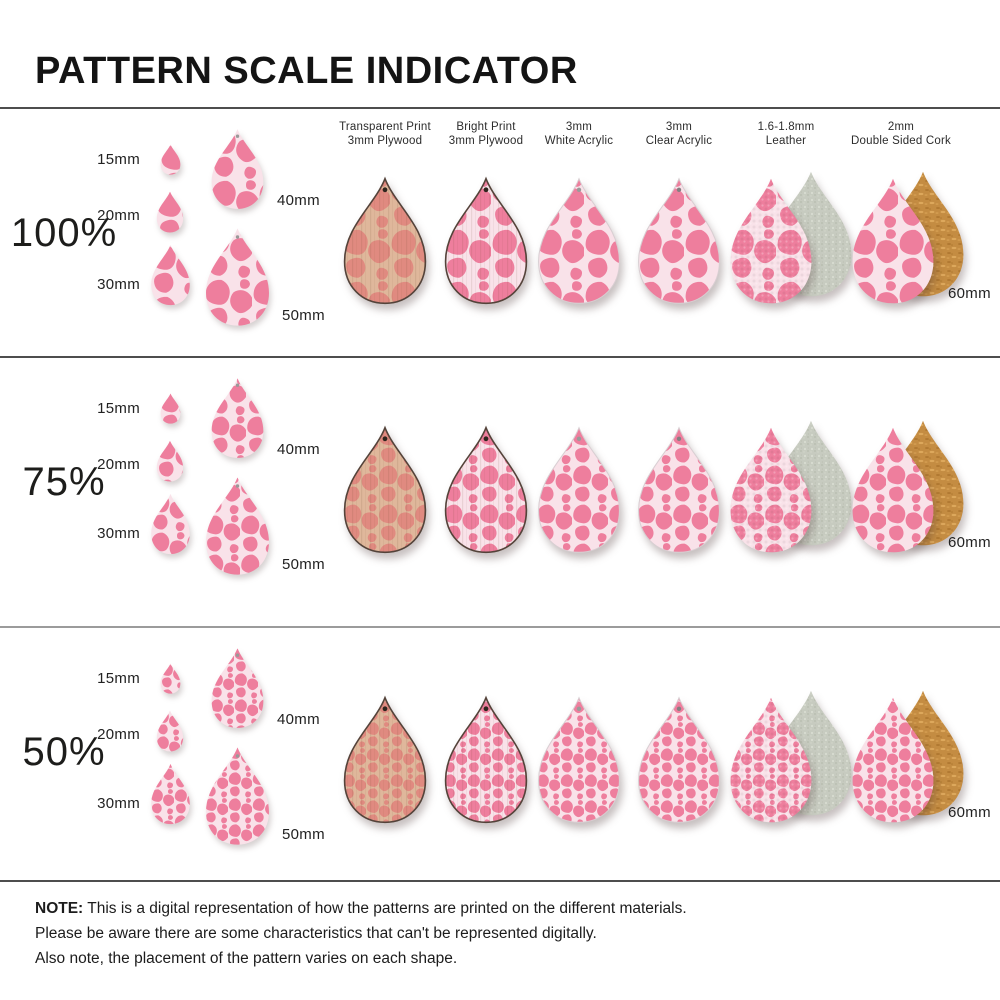  I want to click on material-header-white-acrylic: 3mm White Acrylic, so click(579, 134).